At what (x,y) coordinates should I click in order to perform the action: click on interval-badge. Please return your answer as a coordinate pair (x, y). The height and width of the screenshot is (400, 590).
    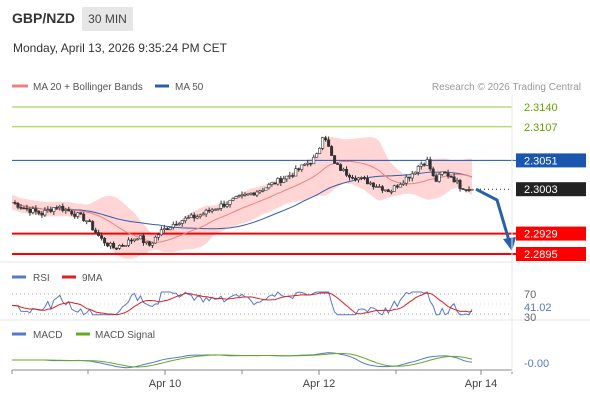
    Looking at the image, I should click on (107, 19).